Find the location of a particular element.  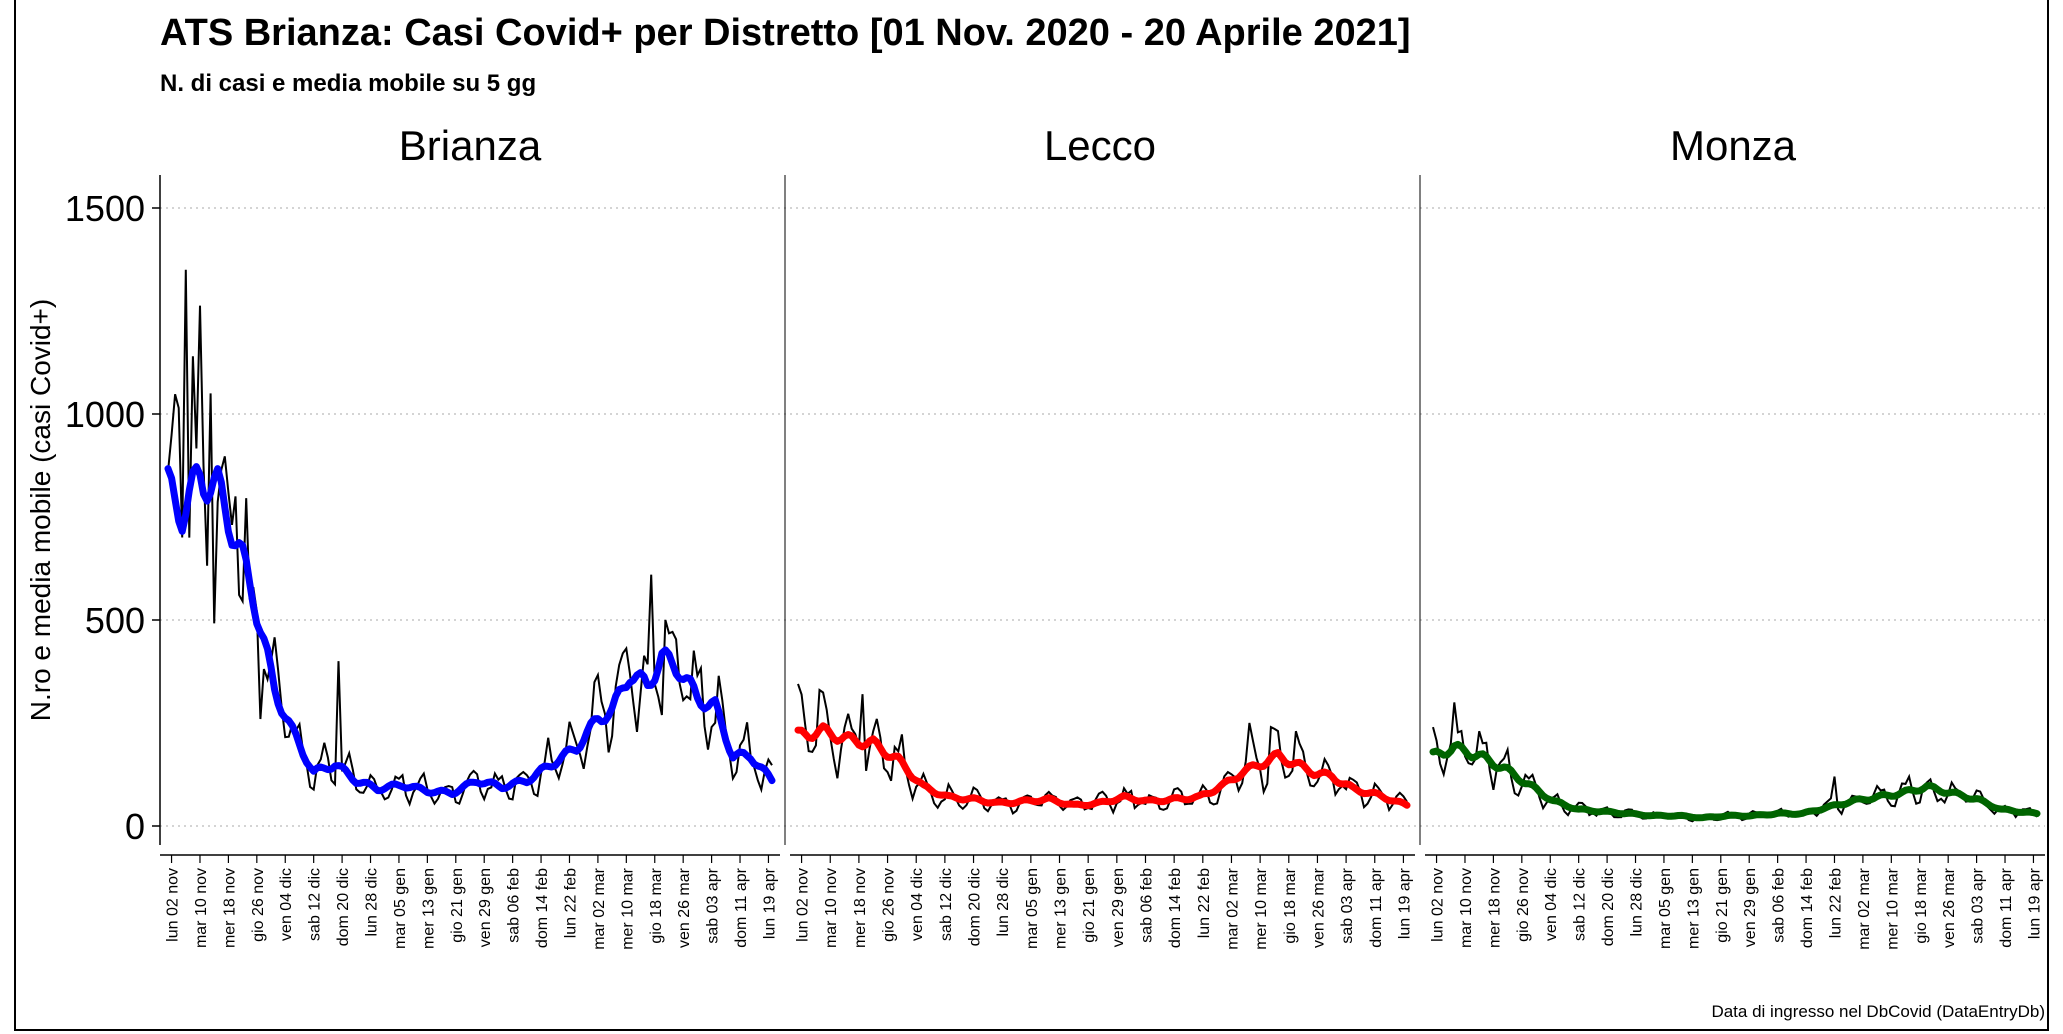

x-tick-label-lecco-16: mer 10 mar is located at coordinates (1261, 908).